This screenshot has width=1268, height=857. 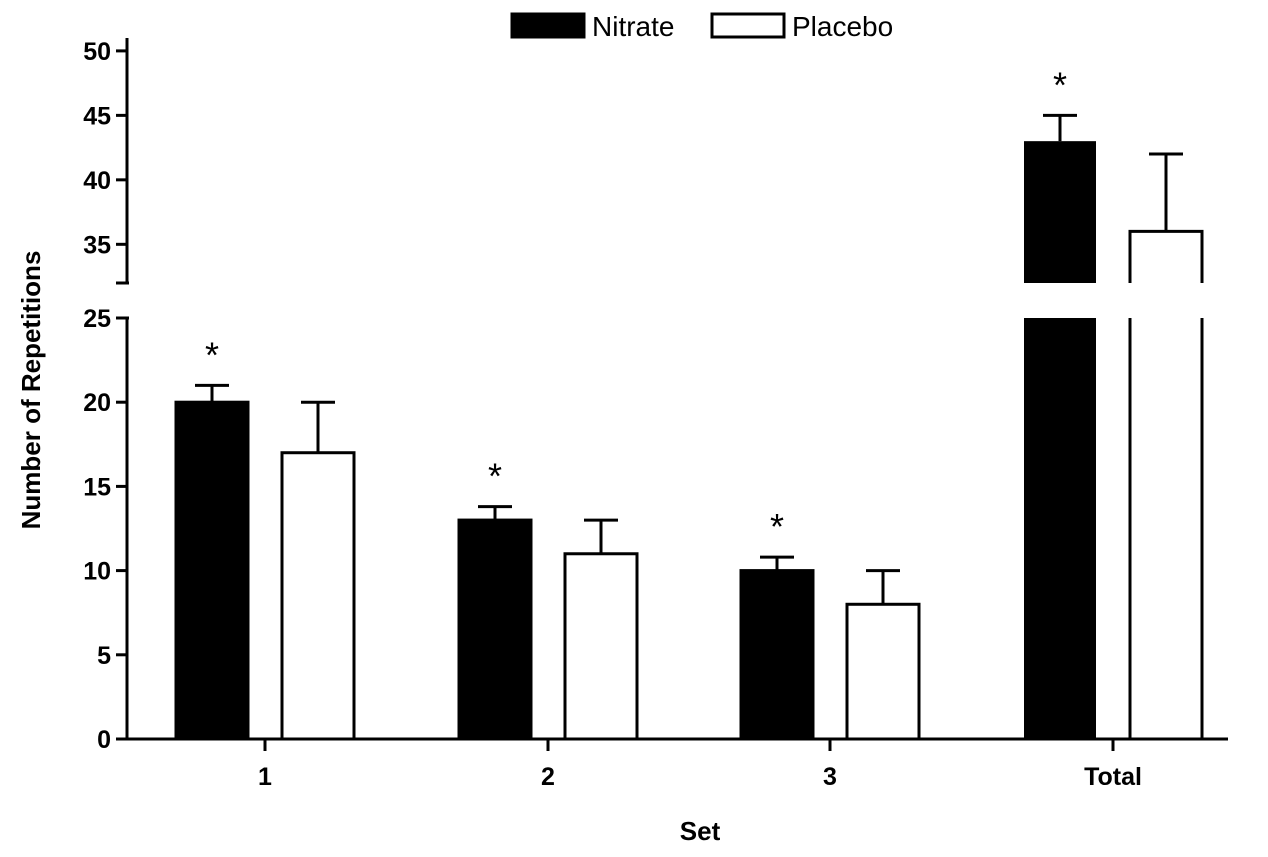 I want to click on bar-nitrate-upper, so click(x=1060, y=212).